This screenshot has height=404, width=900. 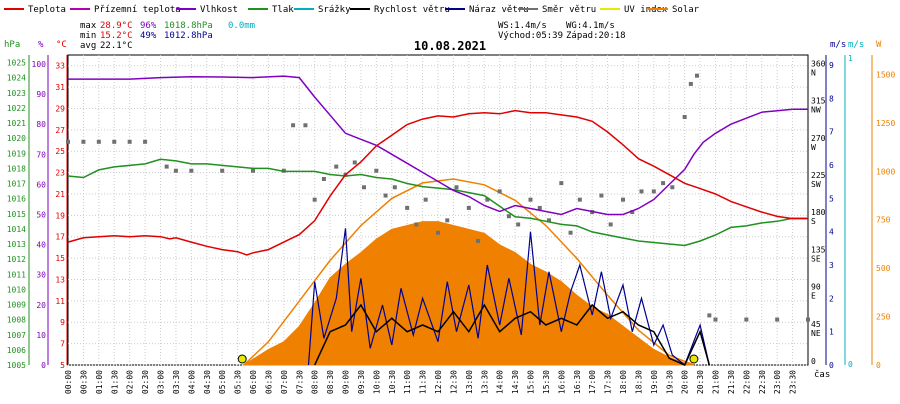 I want to click on stat-avg-temp: 22.1°C, so click(x=116, y=46).